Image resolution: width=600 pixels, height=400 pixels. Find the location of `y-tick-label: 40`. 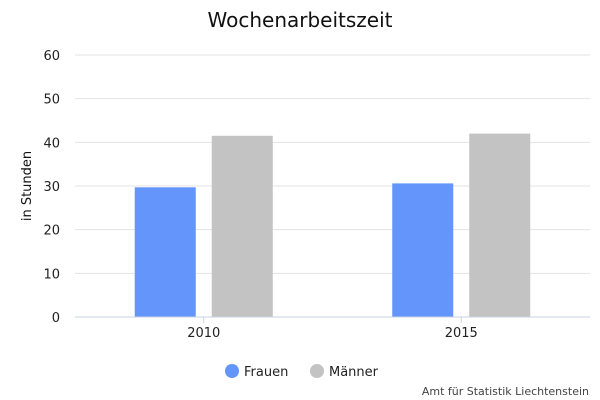

y-tick-label: 40 is located at coordinates (51, 143).